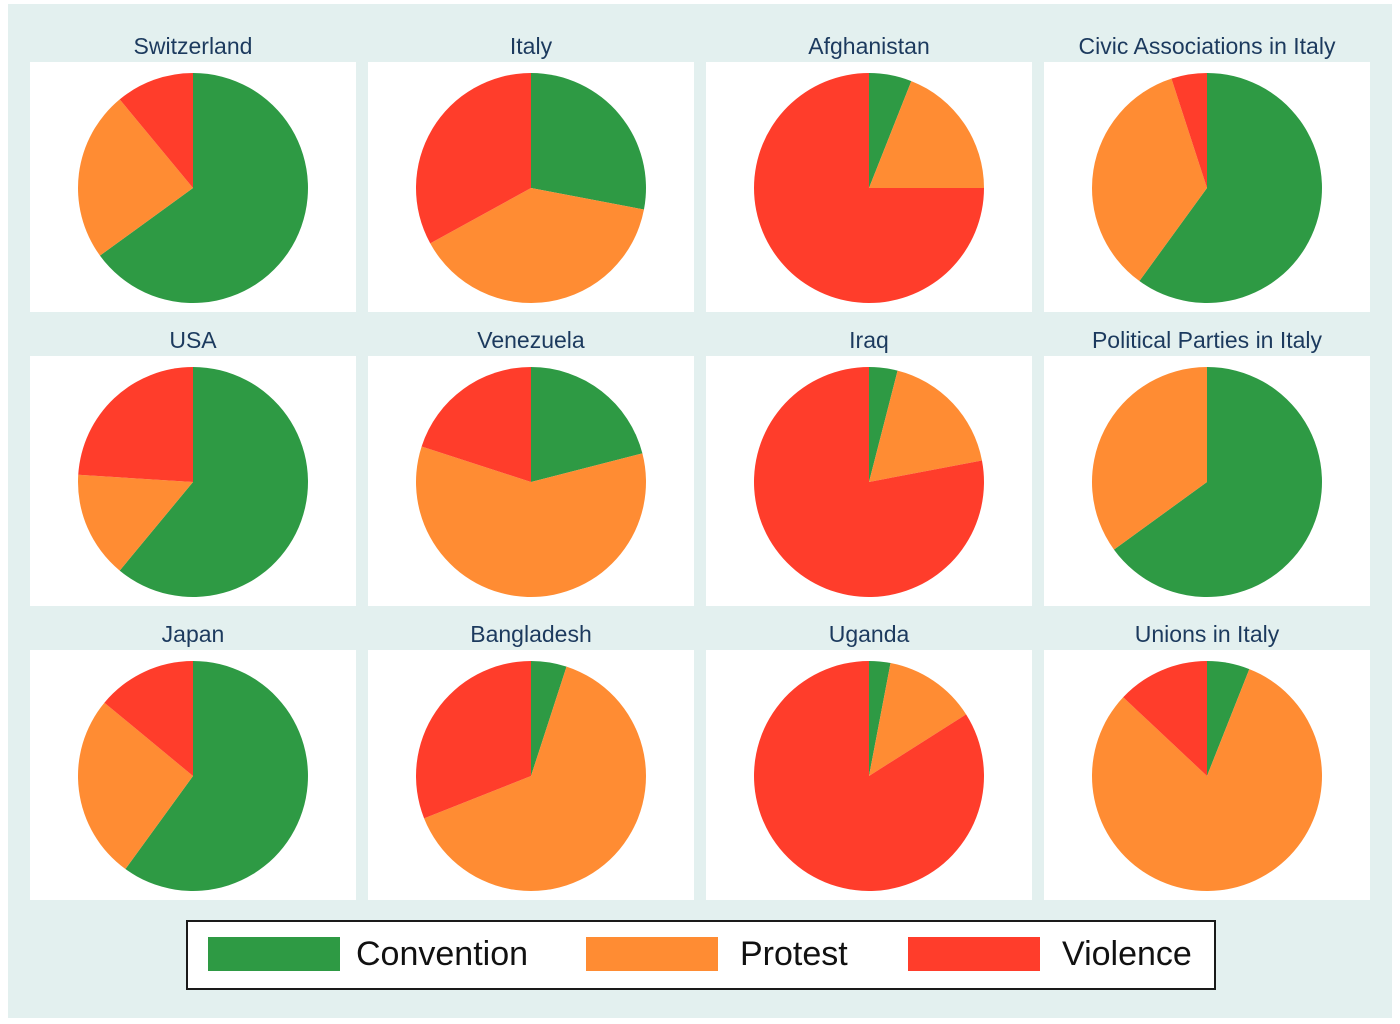 This screenshot has height=1024, width=1400. What do you see at coordinates (193, 340) in the screenshot?
I see `pie-title-usa: USA` at bounding box center [193, 340].